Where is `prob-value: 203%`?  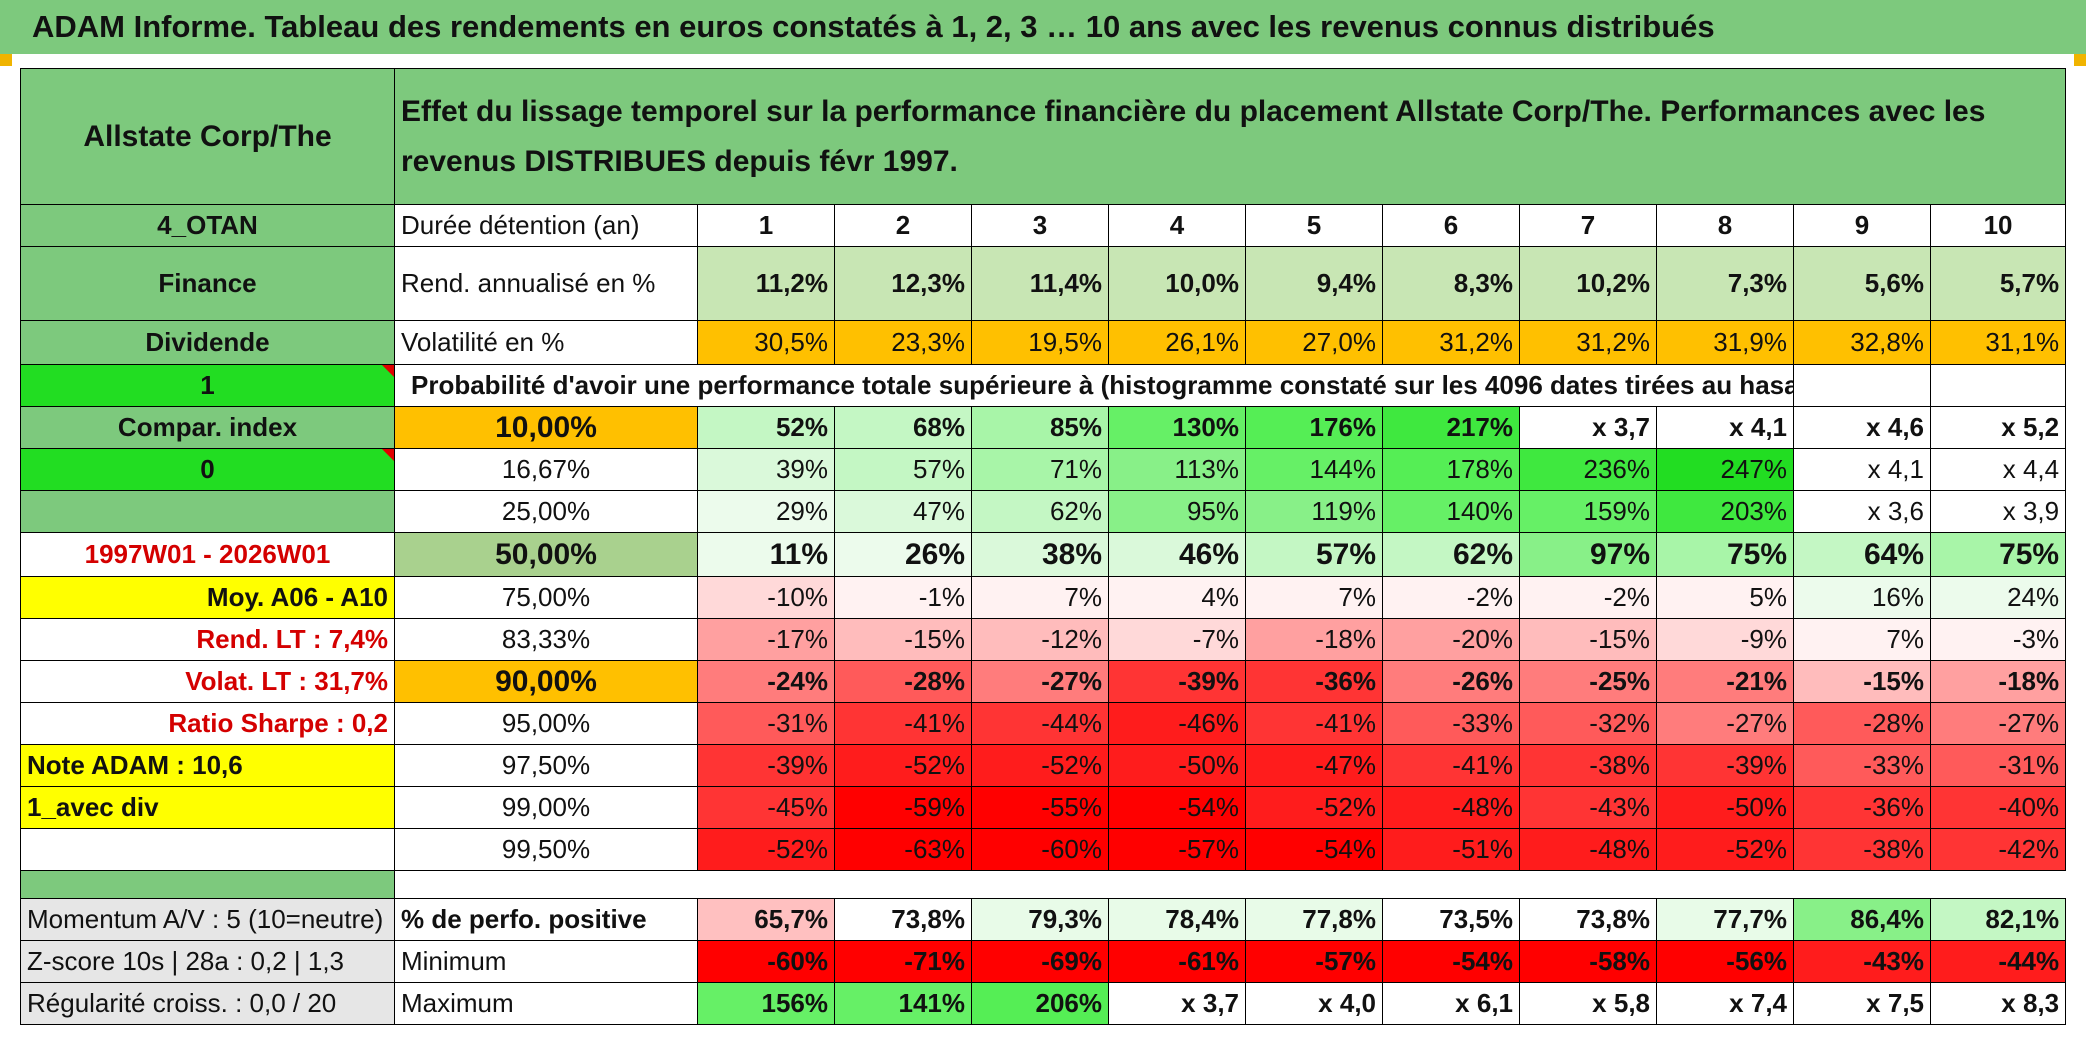 prob-value: 203% is located at coordinates (1725, 511).